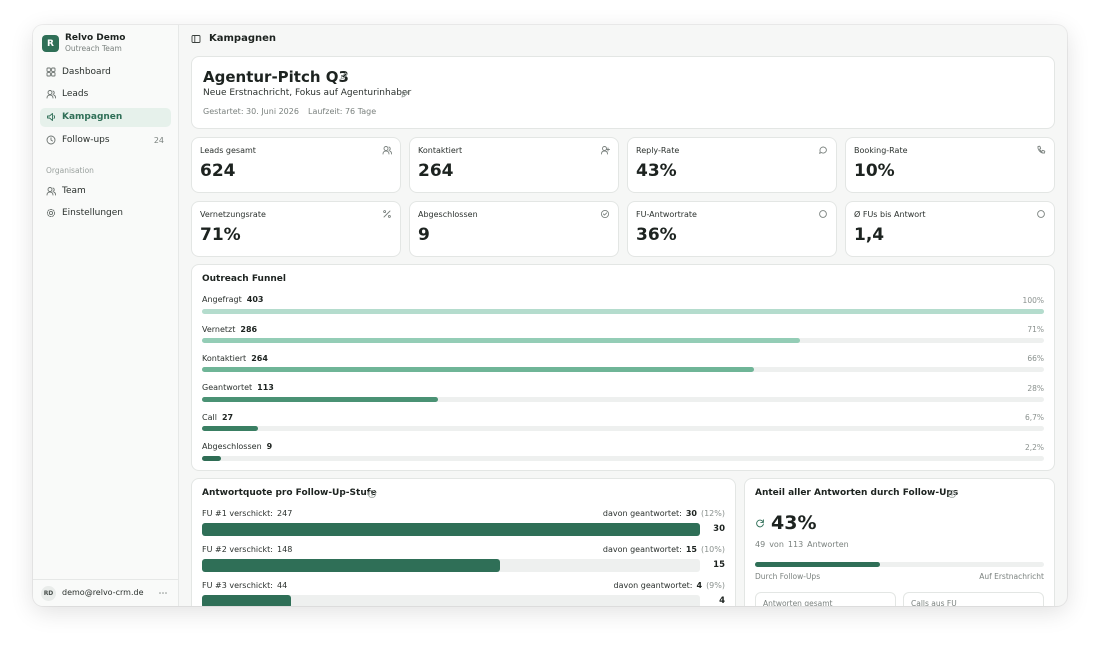 This screenshot has height=647, width=1100. I want to click on kpi-value: 264, so click(436, 170).